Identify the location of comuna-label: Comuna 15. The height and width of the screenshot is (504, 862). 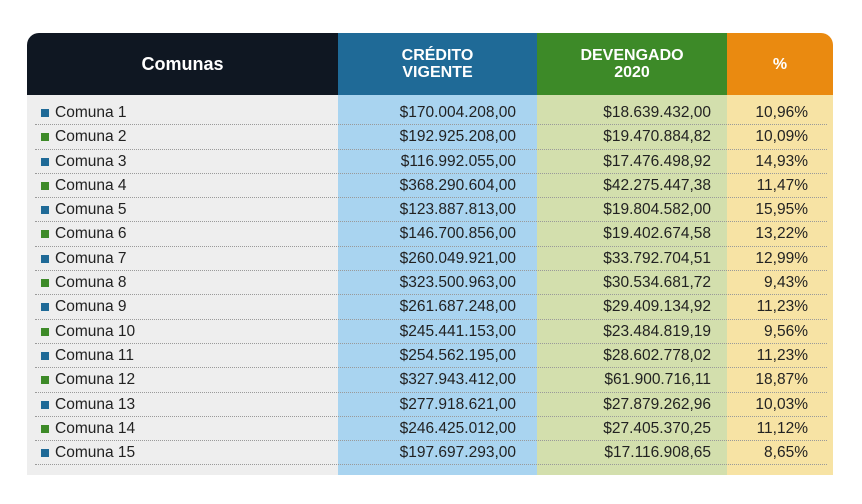
(95, 453).